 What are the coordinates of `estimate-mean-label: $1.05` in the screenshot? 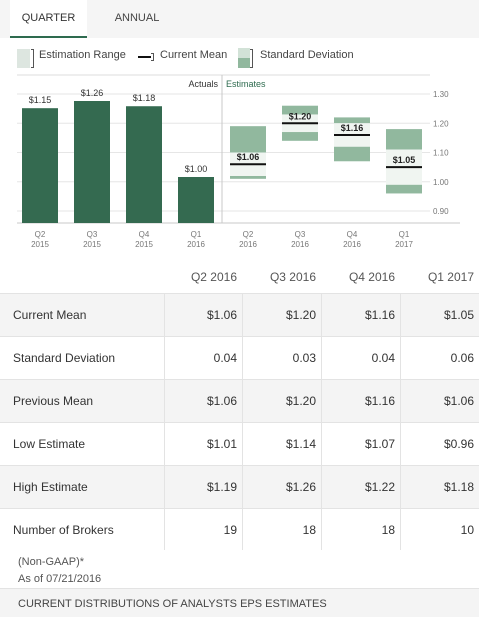 It's located at (404, 160).